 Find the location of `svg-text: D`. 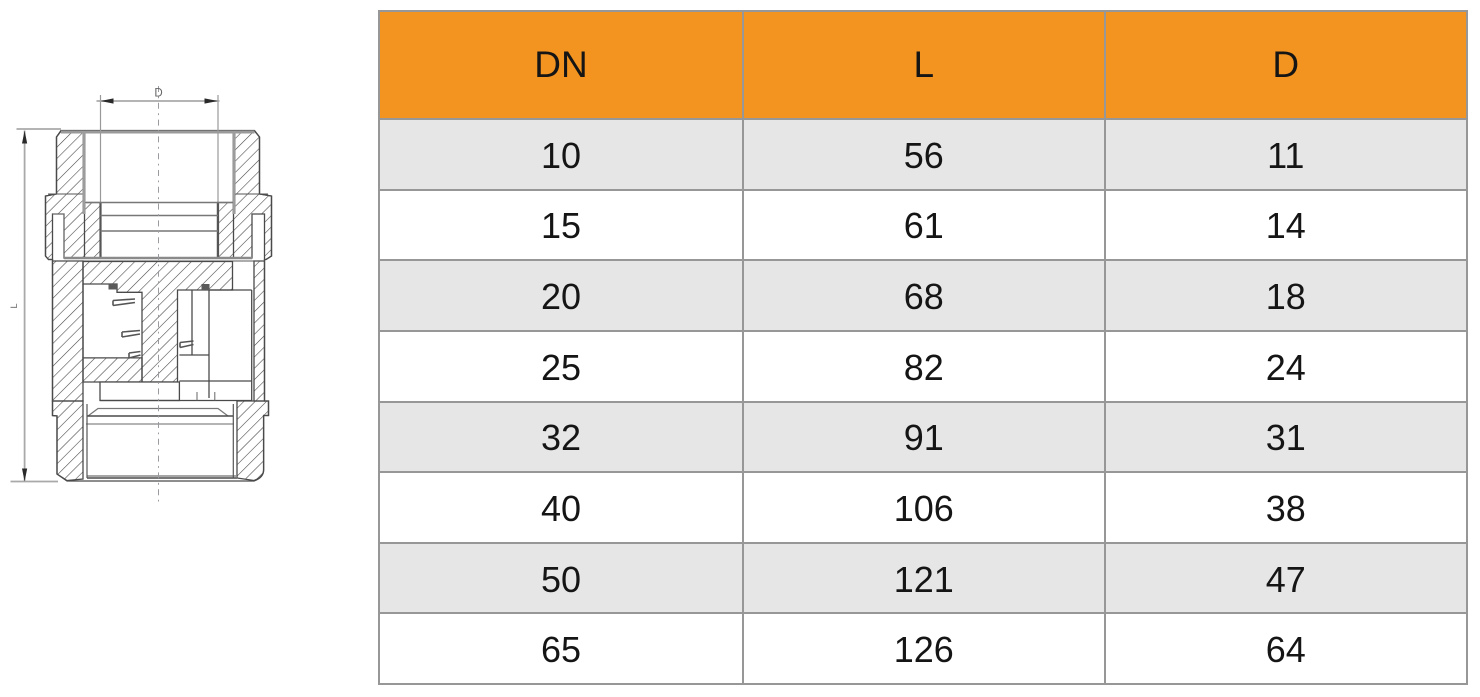

svg-text: D is located at coordinates (158, 94).